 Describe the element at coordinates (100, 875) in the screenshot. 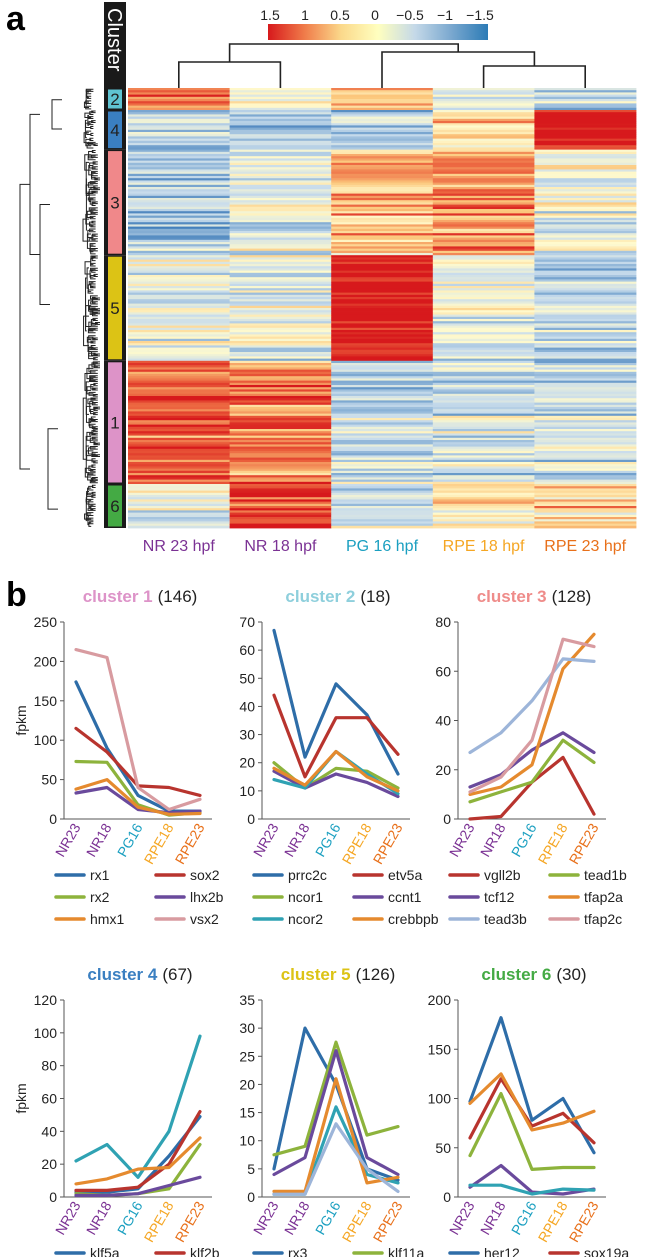

I see `legend-label: rx1` at that location.